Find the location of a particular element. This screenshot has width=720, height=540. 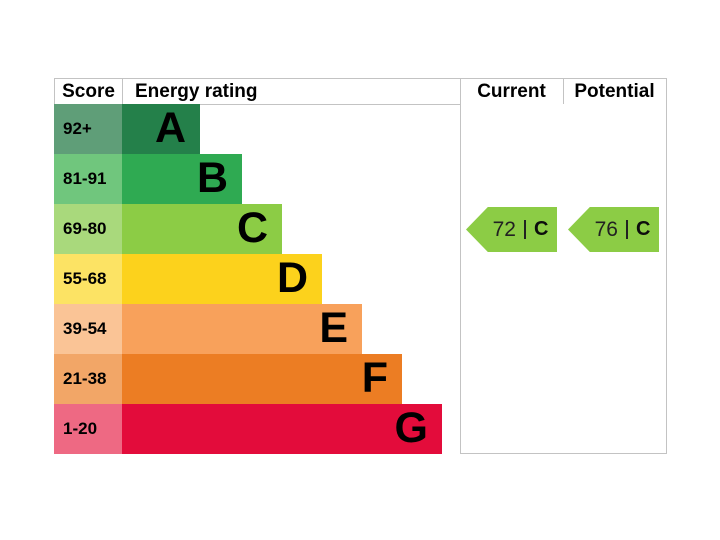

band-row-G: 1-20 G is located at coordinates (257, 429).